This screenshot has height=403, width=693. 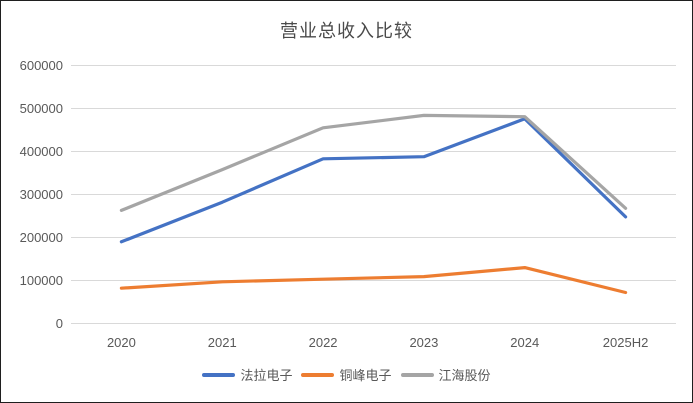 I want to click on legend-label: 江海股份, so click(x=464, y=375).